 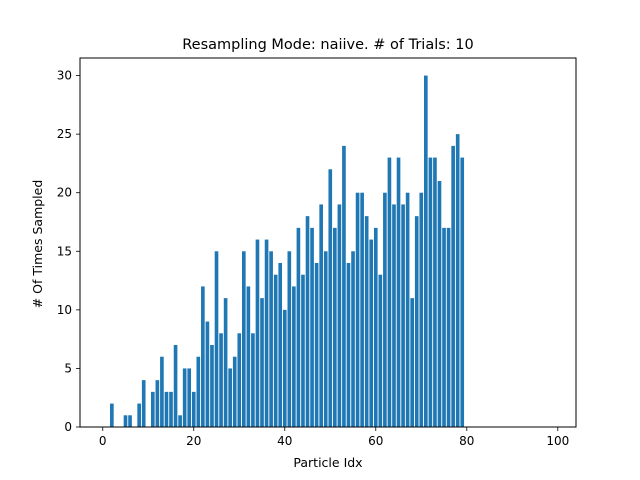 What do you see at coordinates (68, 368) in the screenshot?
I see `y-tick-label: 5` at bounding box center [68, 368].